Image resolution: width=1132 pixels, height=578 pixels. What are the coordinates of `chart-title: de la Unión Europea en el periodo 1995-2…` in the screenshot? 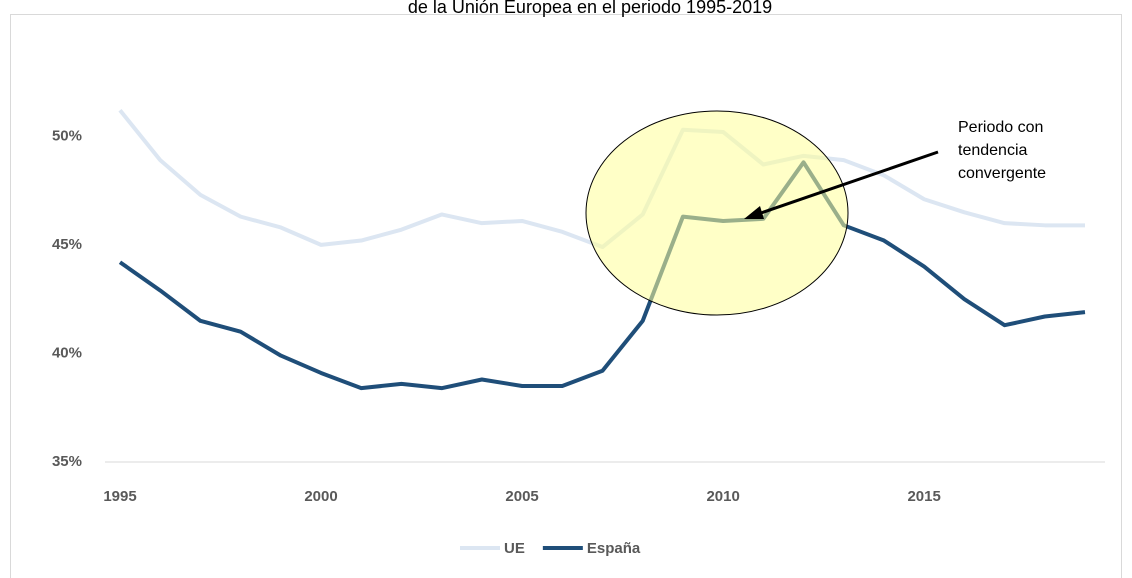 It's located at (590, 8).